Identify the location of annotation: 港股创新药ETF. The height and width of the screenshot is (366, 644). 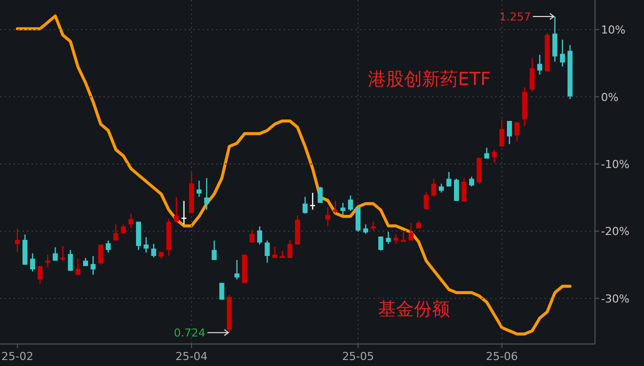
(429, 79).